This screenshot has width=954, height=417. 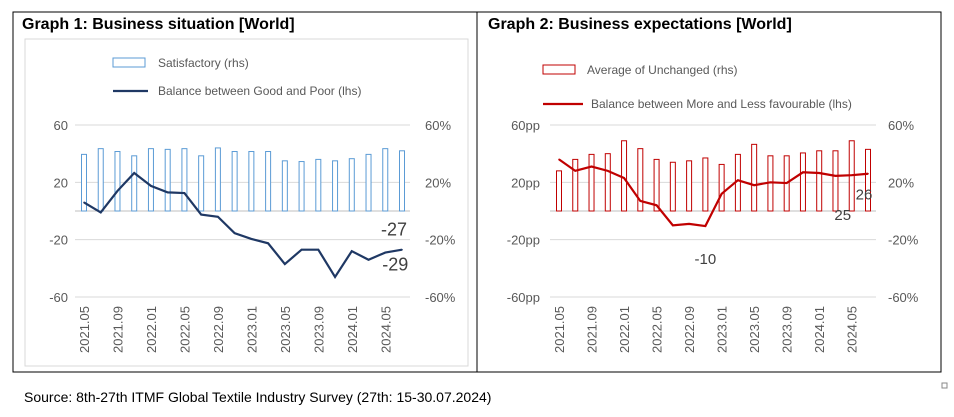 I want to click on left-tick-label: 20pp, so click(x=525, y=182).